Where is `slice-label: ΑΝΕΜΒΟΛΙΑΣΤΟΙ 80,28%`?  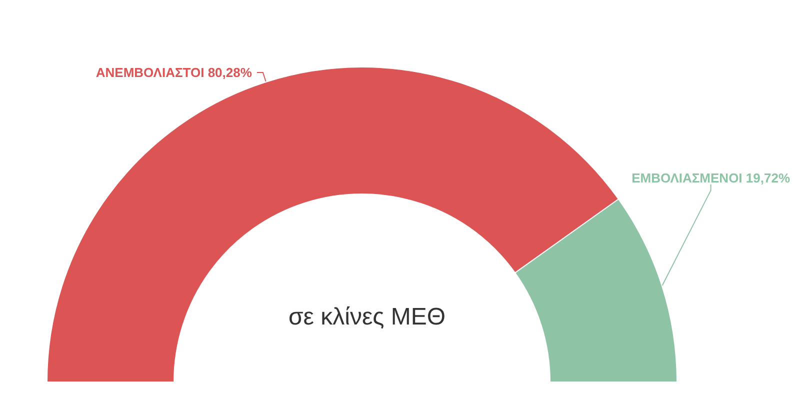 slice-label: ΑΝΕΜΒΟΛΙΑΣΤΟΙ 80,28% is located at coordinates (174, 72).